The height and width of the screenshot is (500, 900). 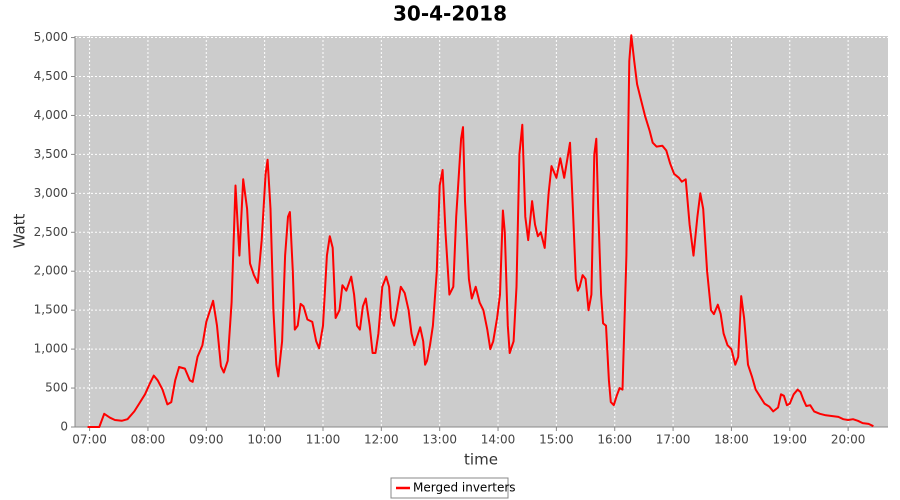 What do you see at coordinates (51, 271) in the screenshot?
I see `y-tick-label: 2,000` at bounding box center [51, 271].